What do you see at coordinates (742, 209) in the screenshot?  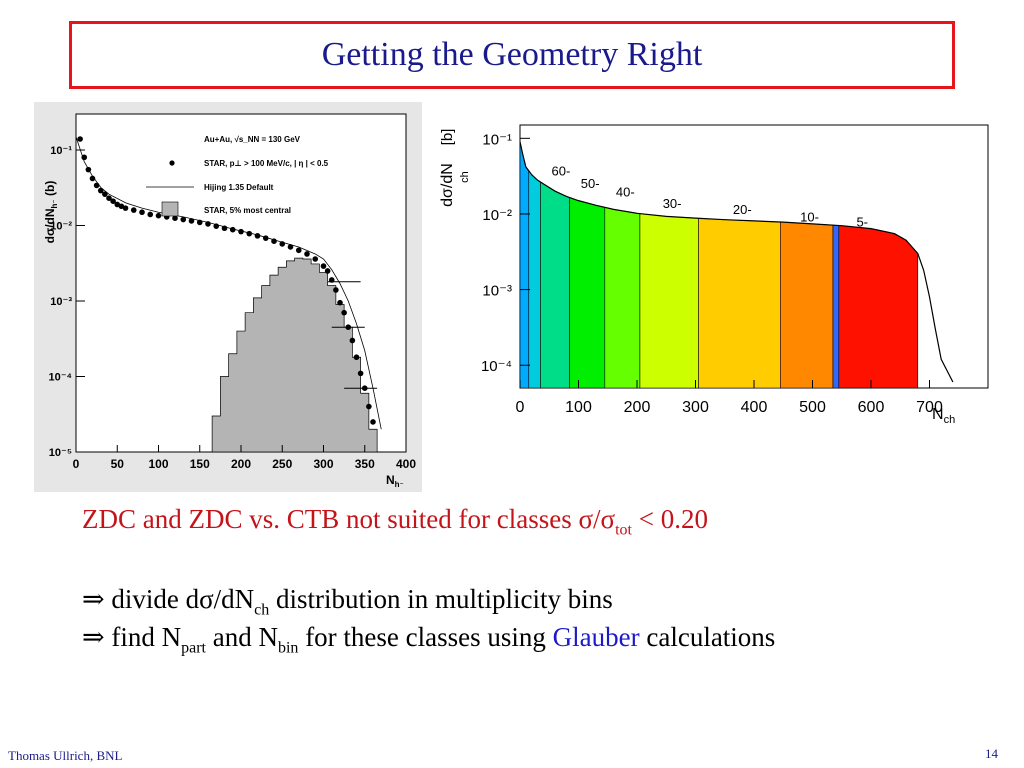 I see `class-label: 20-` at bounding box center [742, 209].